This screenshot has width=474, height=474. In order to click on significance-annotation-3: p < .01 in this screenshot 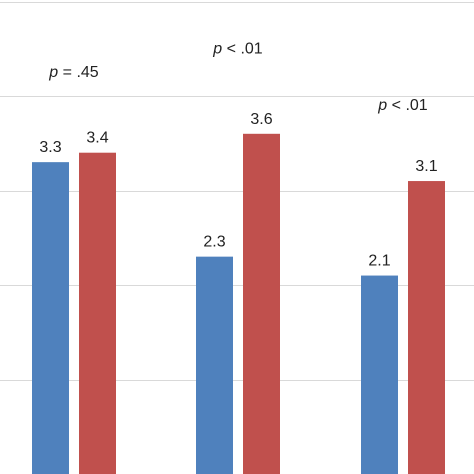, I will do `click(402, 105)`.